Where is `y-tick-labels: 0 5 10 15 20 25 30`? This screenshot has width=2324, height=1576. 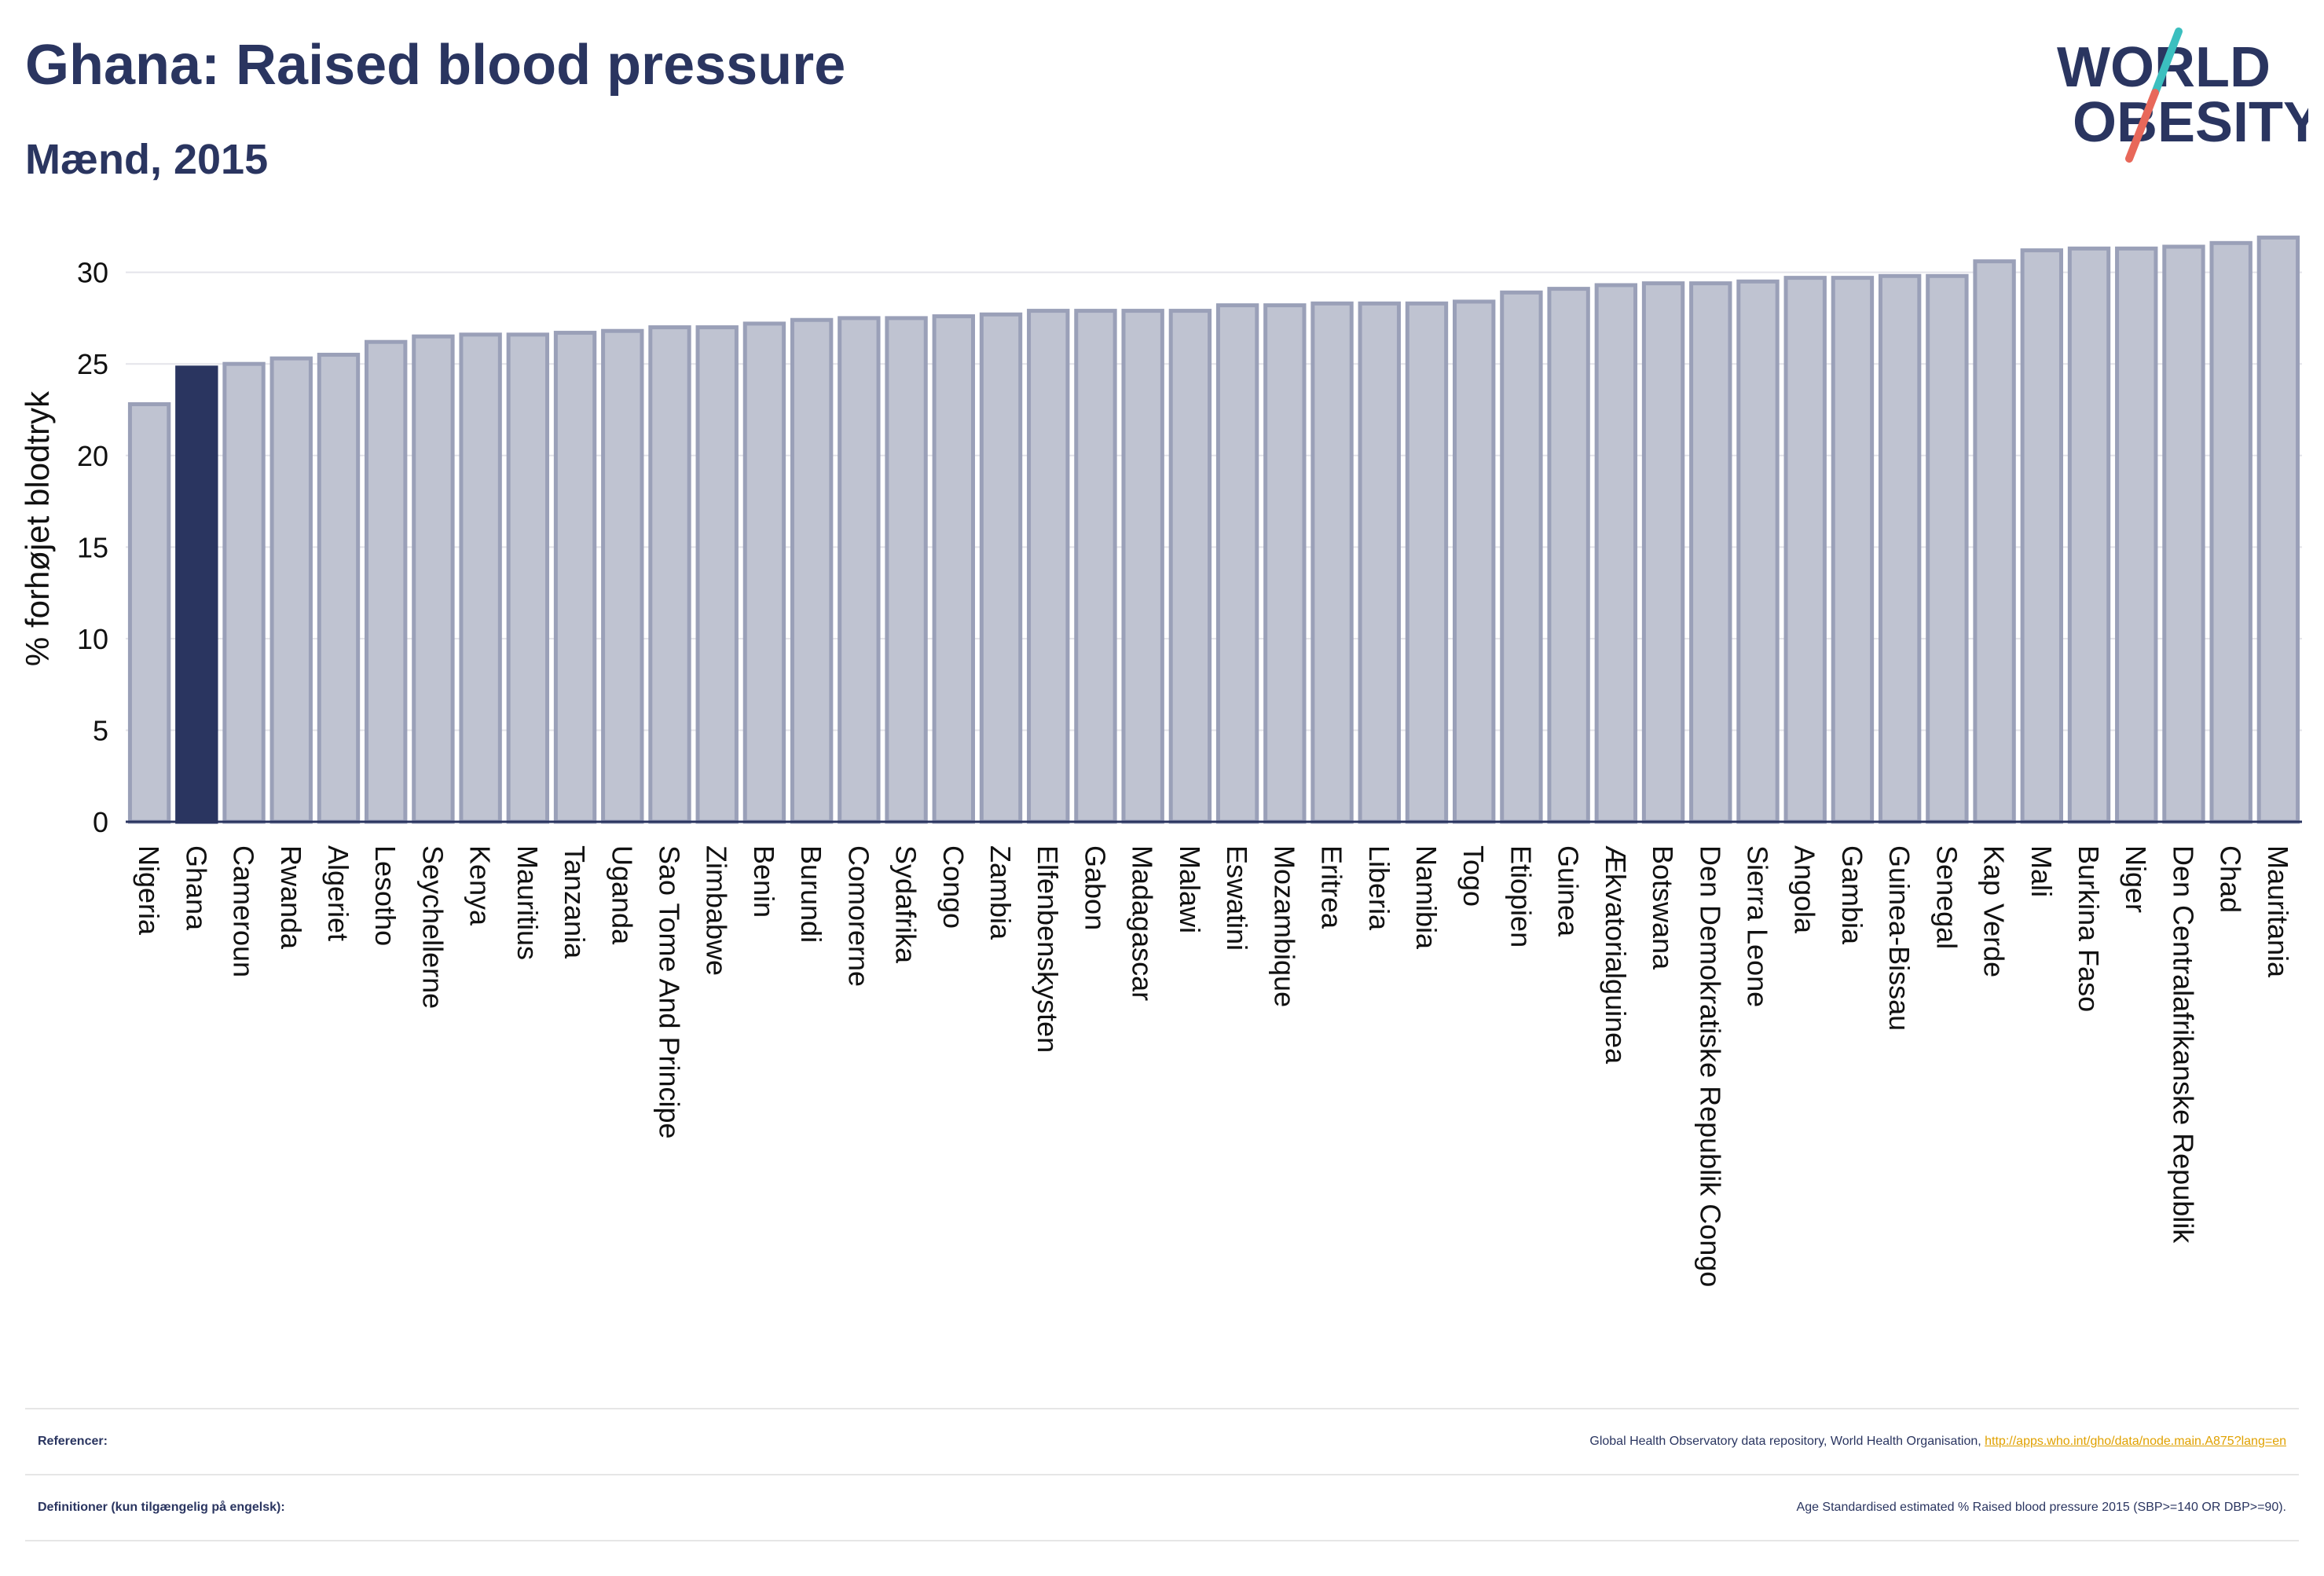 y-tick-labels: 0 5 10 15 20 25 30 is located at coordinates (92, 547).